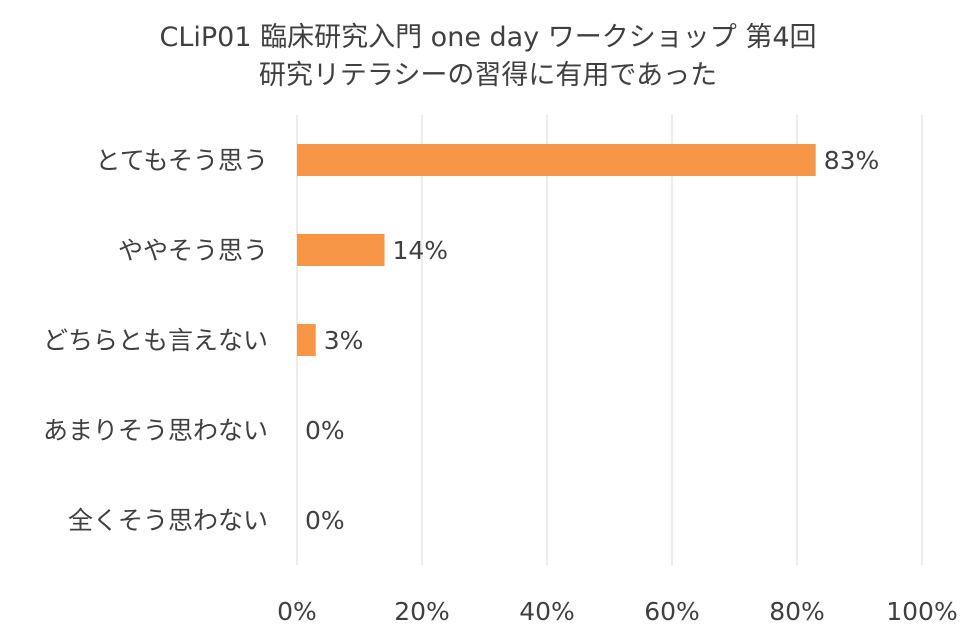 This screenshot has width=976, height=643. What do you see at coordinates (921, 611) in the screenshot?
I see `x-tick-label: 100%` at bounding box center [921, 611].